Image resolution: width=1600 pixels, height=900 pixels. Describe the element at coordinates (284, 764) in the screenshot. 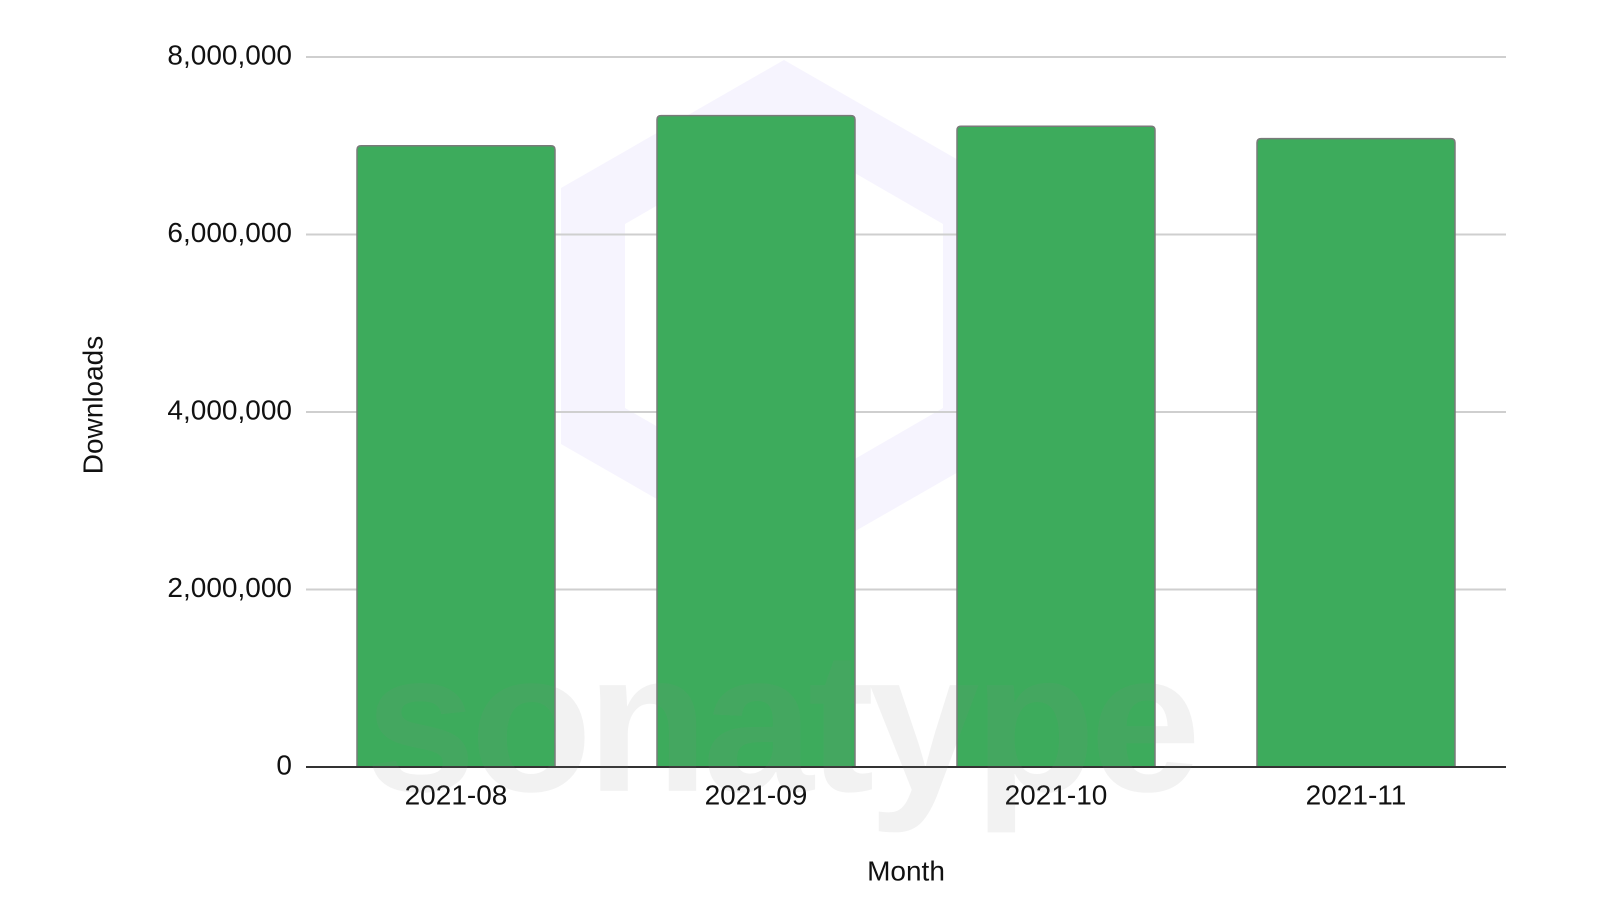

I see `y-tick-label: 0` at that location.